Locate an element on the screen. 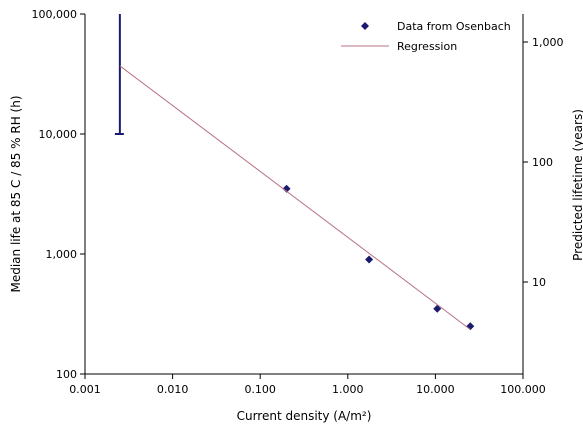  y2-axis-title: Predicted lifetime (years) is located at coordinates (577, 185).